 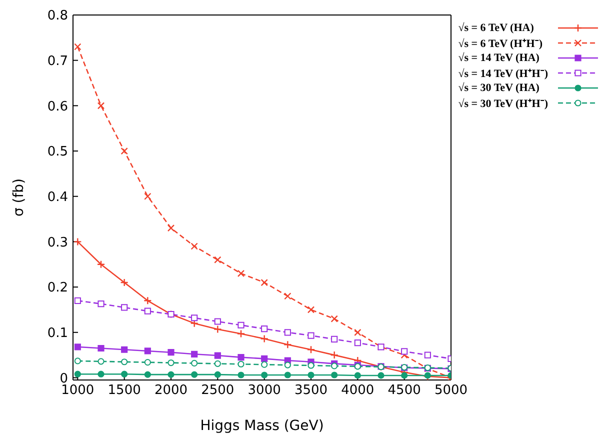 What do you see at coordinates (357, 390) in the screenshot?
I see `x-tick-label: 4000` at bounding box center [357, 390].